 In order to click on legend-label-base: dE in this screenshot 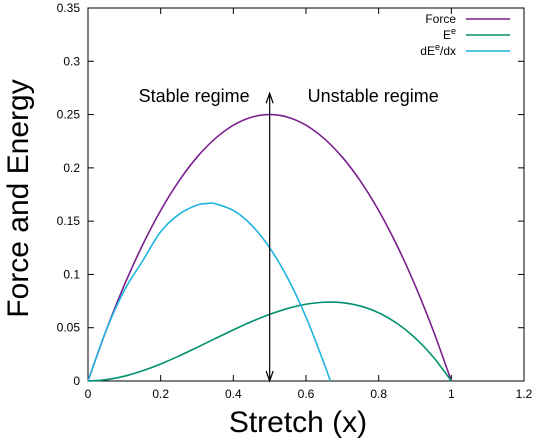, I will do `click(427, 51)`.